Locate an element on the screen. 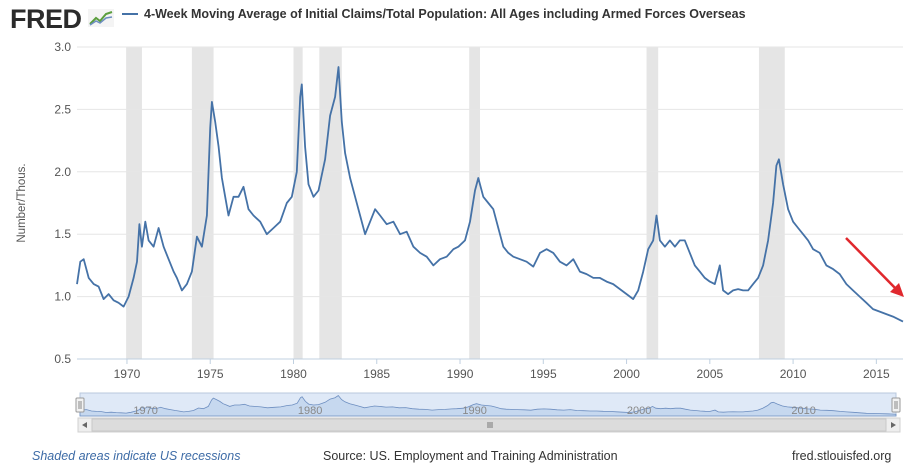 The image size is (909, 466). y-tick-label: 0.5 is located at coordinates (62, 359).